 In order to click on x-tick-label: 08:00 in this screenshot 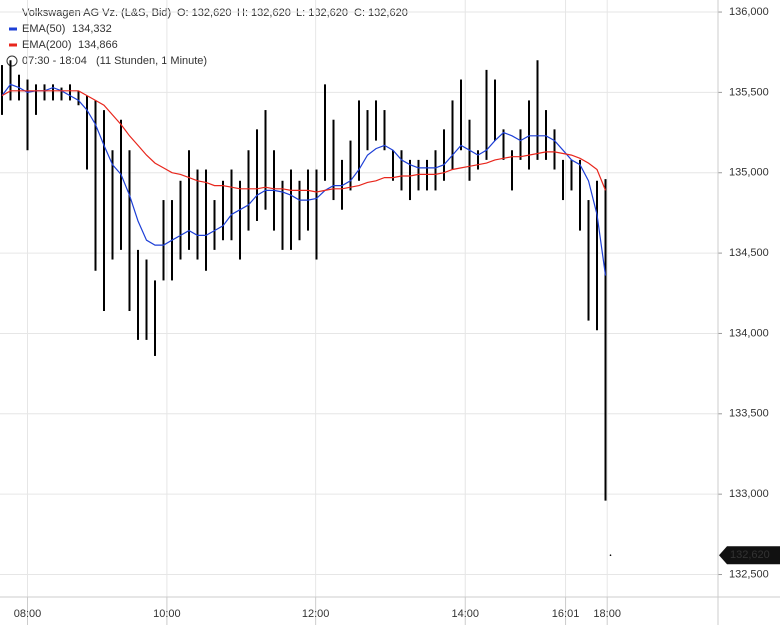, I will do `click(28, 614)`.